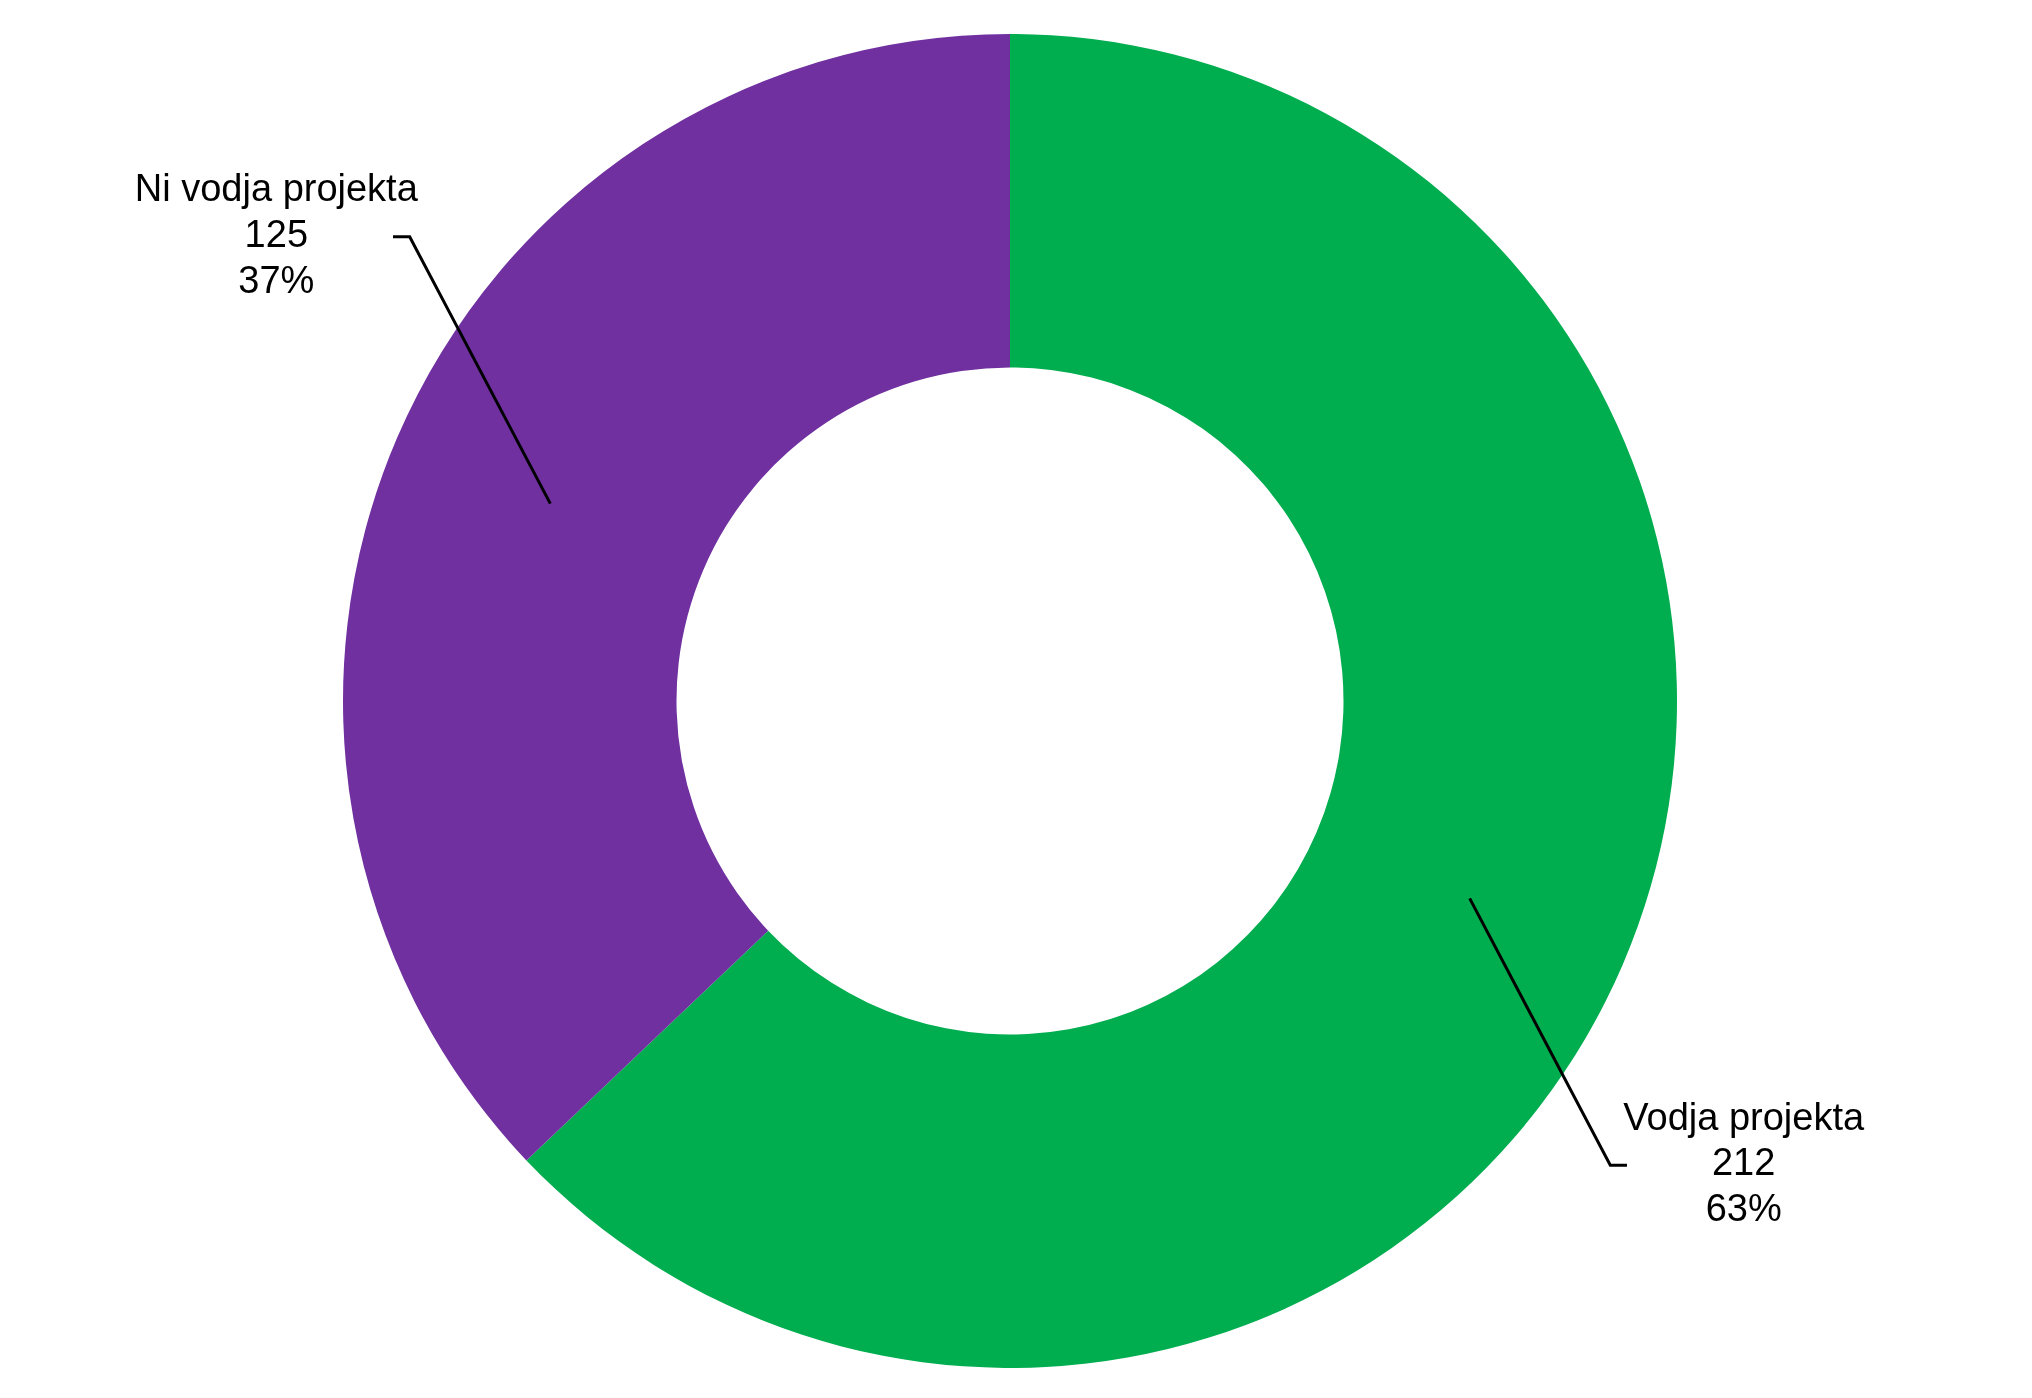 Image resolution: width=2032 pixels, height=1398 pixels. Describe the element at coordinates (276, 188) in the screenshot. I see `slice-label: Ni vodja projekta` at that location.